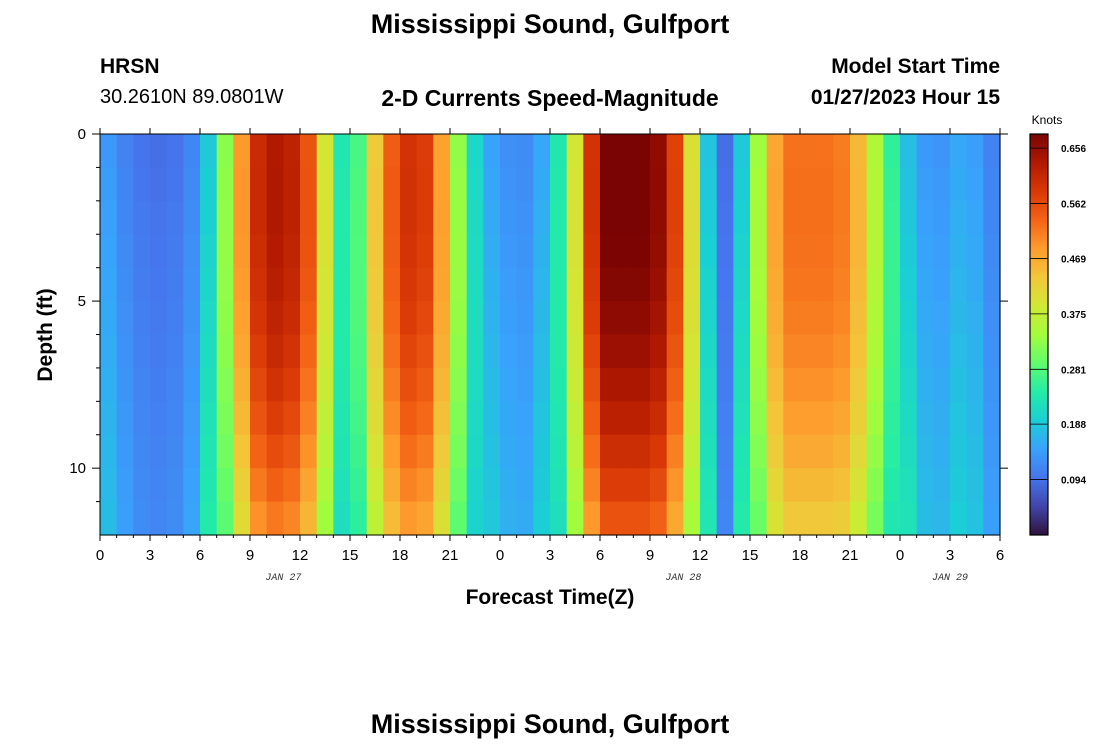  I want to click on x-tick-label: 6, so click(1000, 555).